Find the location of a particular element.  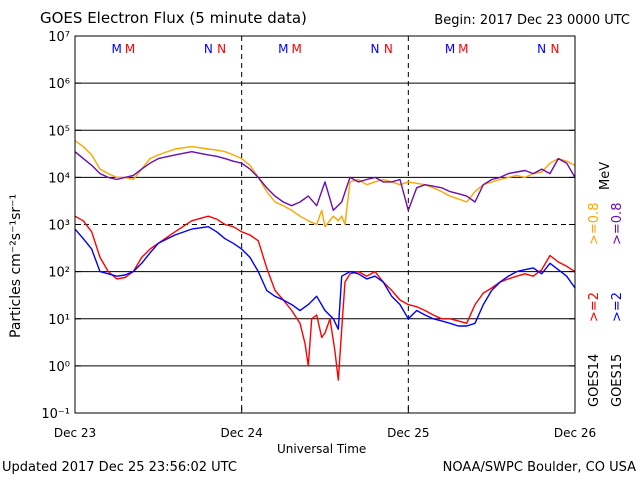

y-tick-label: 10⁷ is located at coordinates (59, 37).